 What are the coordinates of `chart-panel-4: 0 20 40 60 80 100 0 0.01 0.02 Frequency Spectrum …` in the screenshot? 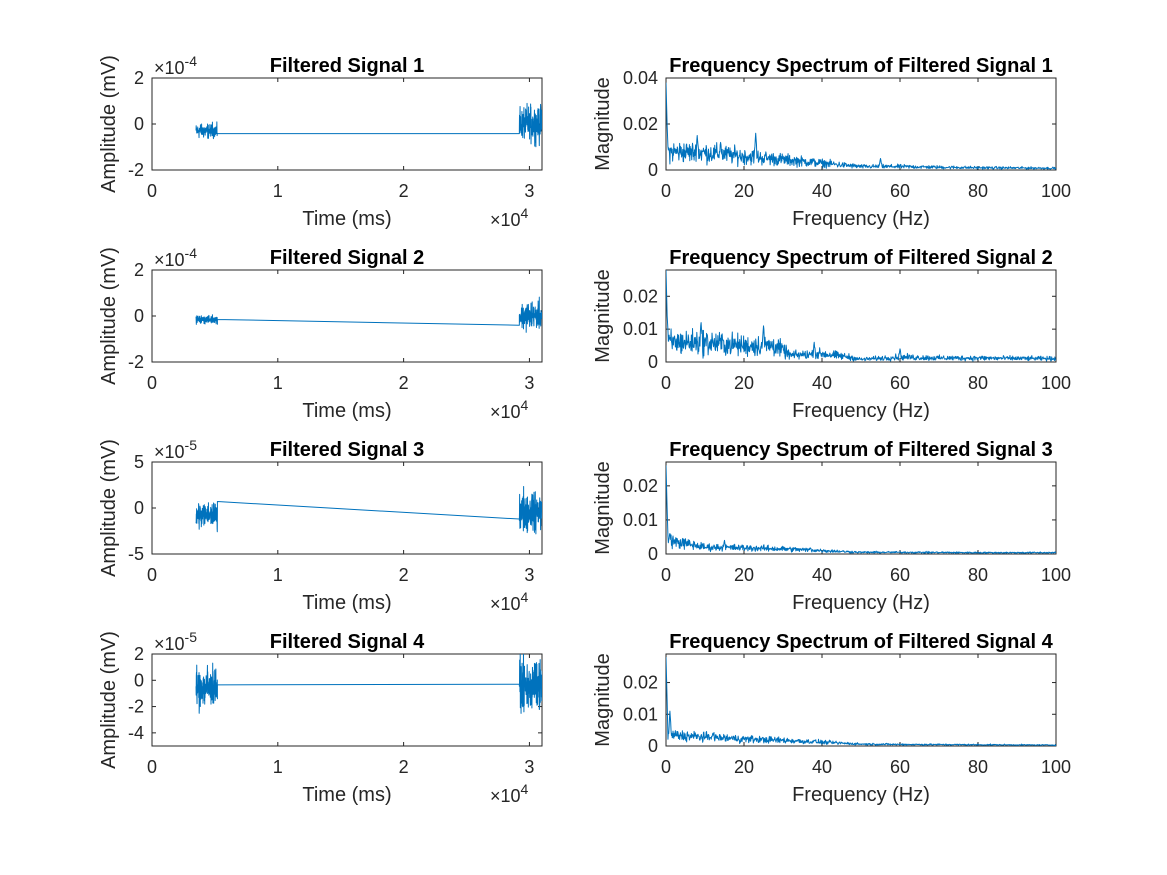 It's located at (831, 334).